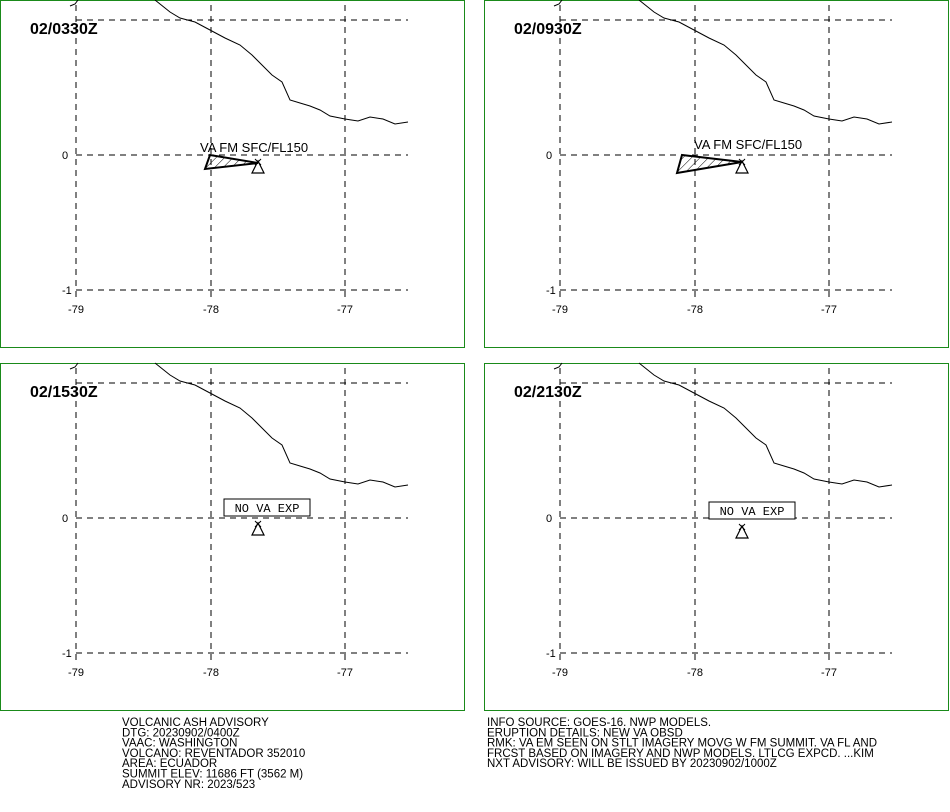 The width and height of the screenshot is (950, 812). What do you see at coordinates (548, 29) in the screenshot?
I see `valid-time: 02/0930Z` at bounding box center [548, 29].